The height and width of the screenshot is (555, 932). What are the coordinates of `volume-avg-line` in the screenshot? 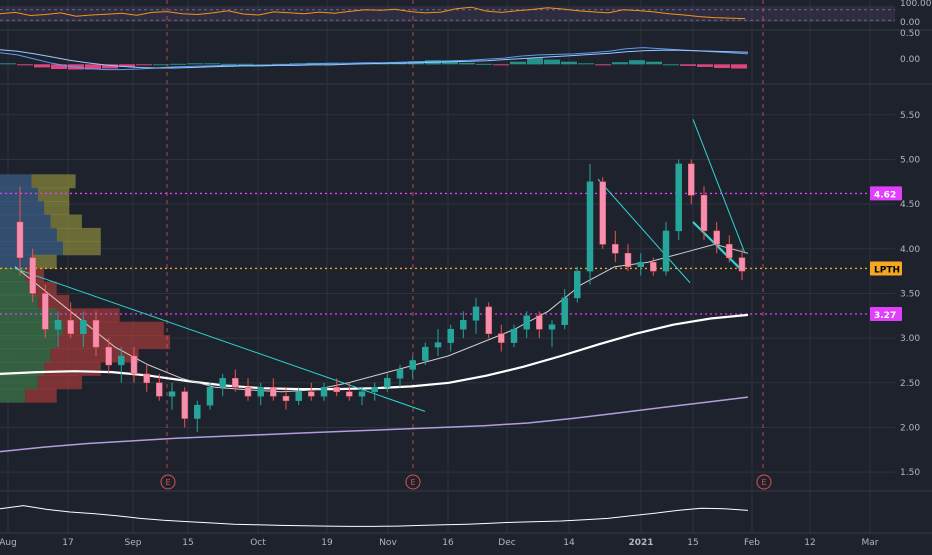 It's located at (374, 516).